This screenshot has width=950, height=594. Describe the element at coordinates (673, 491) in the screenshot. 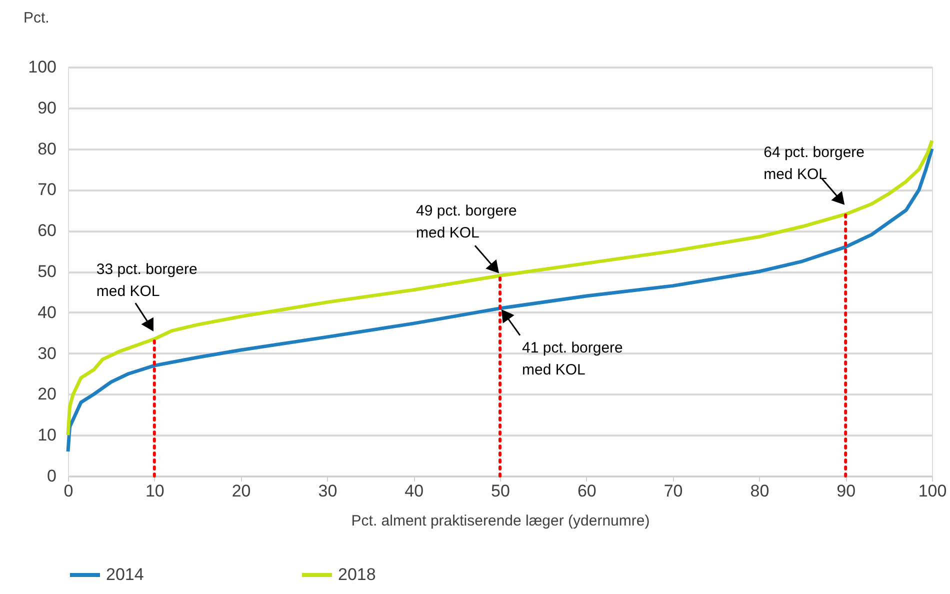

I see `x-tick-label: 70` at that location.